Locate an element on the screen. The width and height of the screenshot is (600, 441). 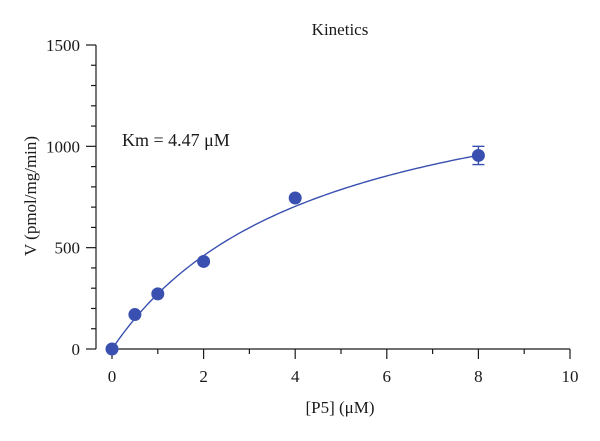
x-tick-label: 6 is located at coordinates (387, 376).